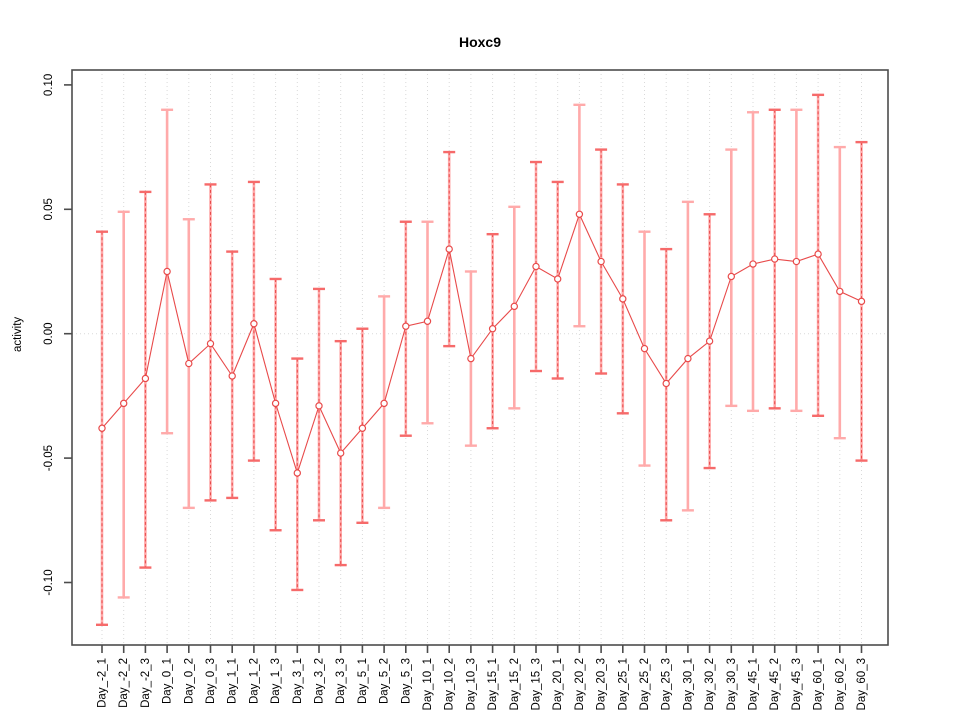 The image size is (960, 720). I want to click on x-tick-label: Day_0_3, so click(211, 681).